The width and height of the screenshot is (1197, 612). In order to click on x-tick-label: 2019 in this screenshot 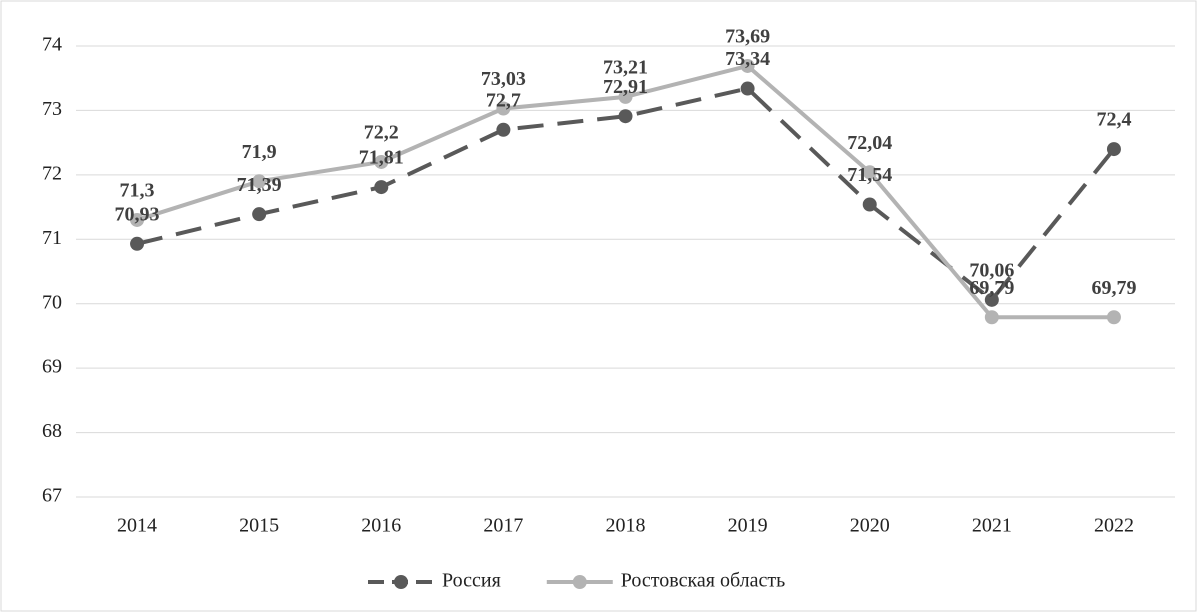, I will do `click(748, 526)`.